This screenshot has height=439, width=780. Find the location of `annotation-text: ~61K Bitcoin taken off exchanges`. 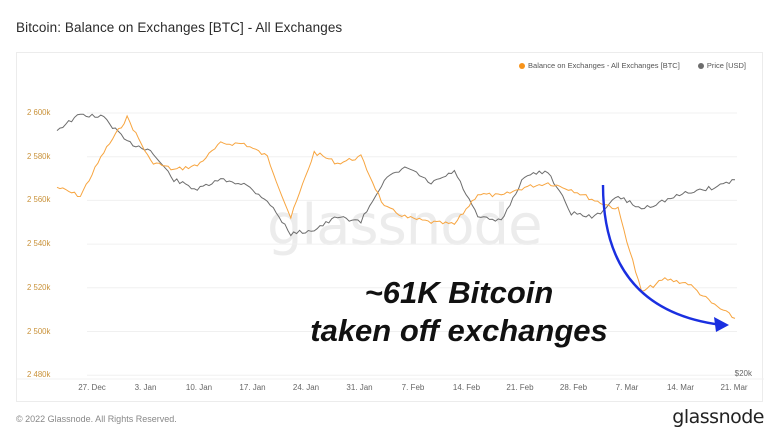

annotation-text: ~61K Bitcoin taken off exchanges is located at coordinates (459, 312).